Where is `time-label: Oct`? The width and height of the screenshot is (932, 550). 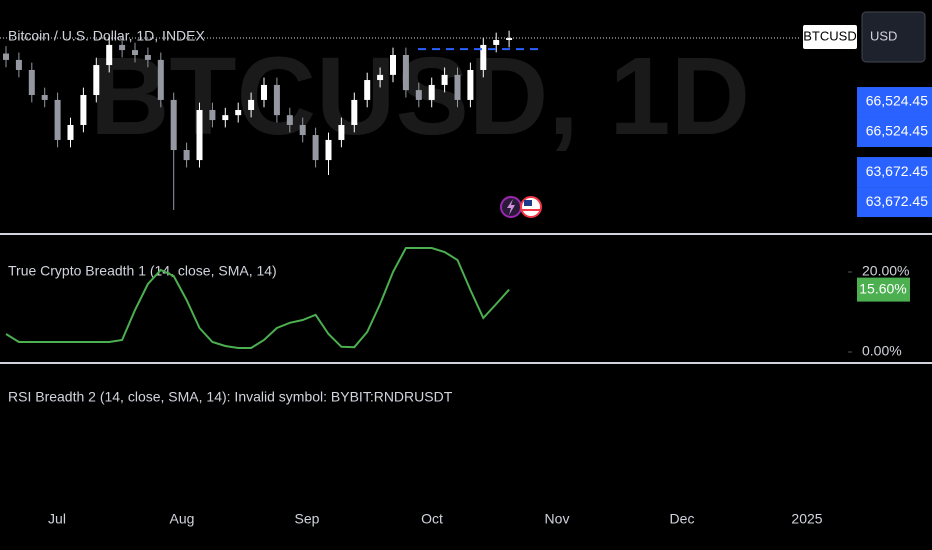 time-label: Oct is located at coordinates (432, 519).